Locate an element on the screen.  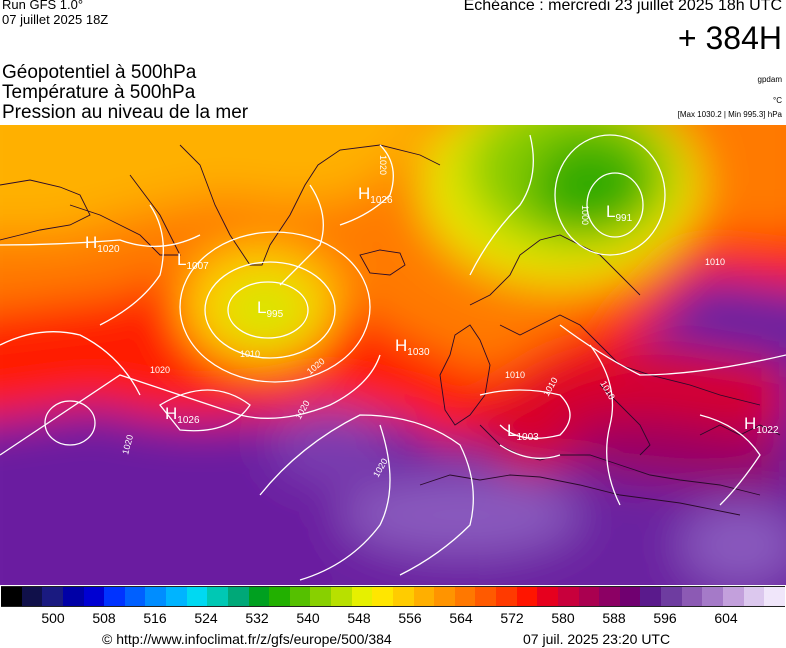
colorbar-tick-label: 516 is located at coordinates (155, 618).